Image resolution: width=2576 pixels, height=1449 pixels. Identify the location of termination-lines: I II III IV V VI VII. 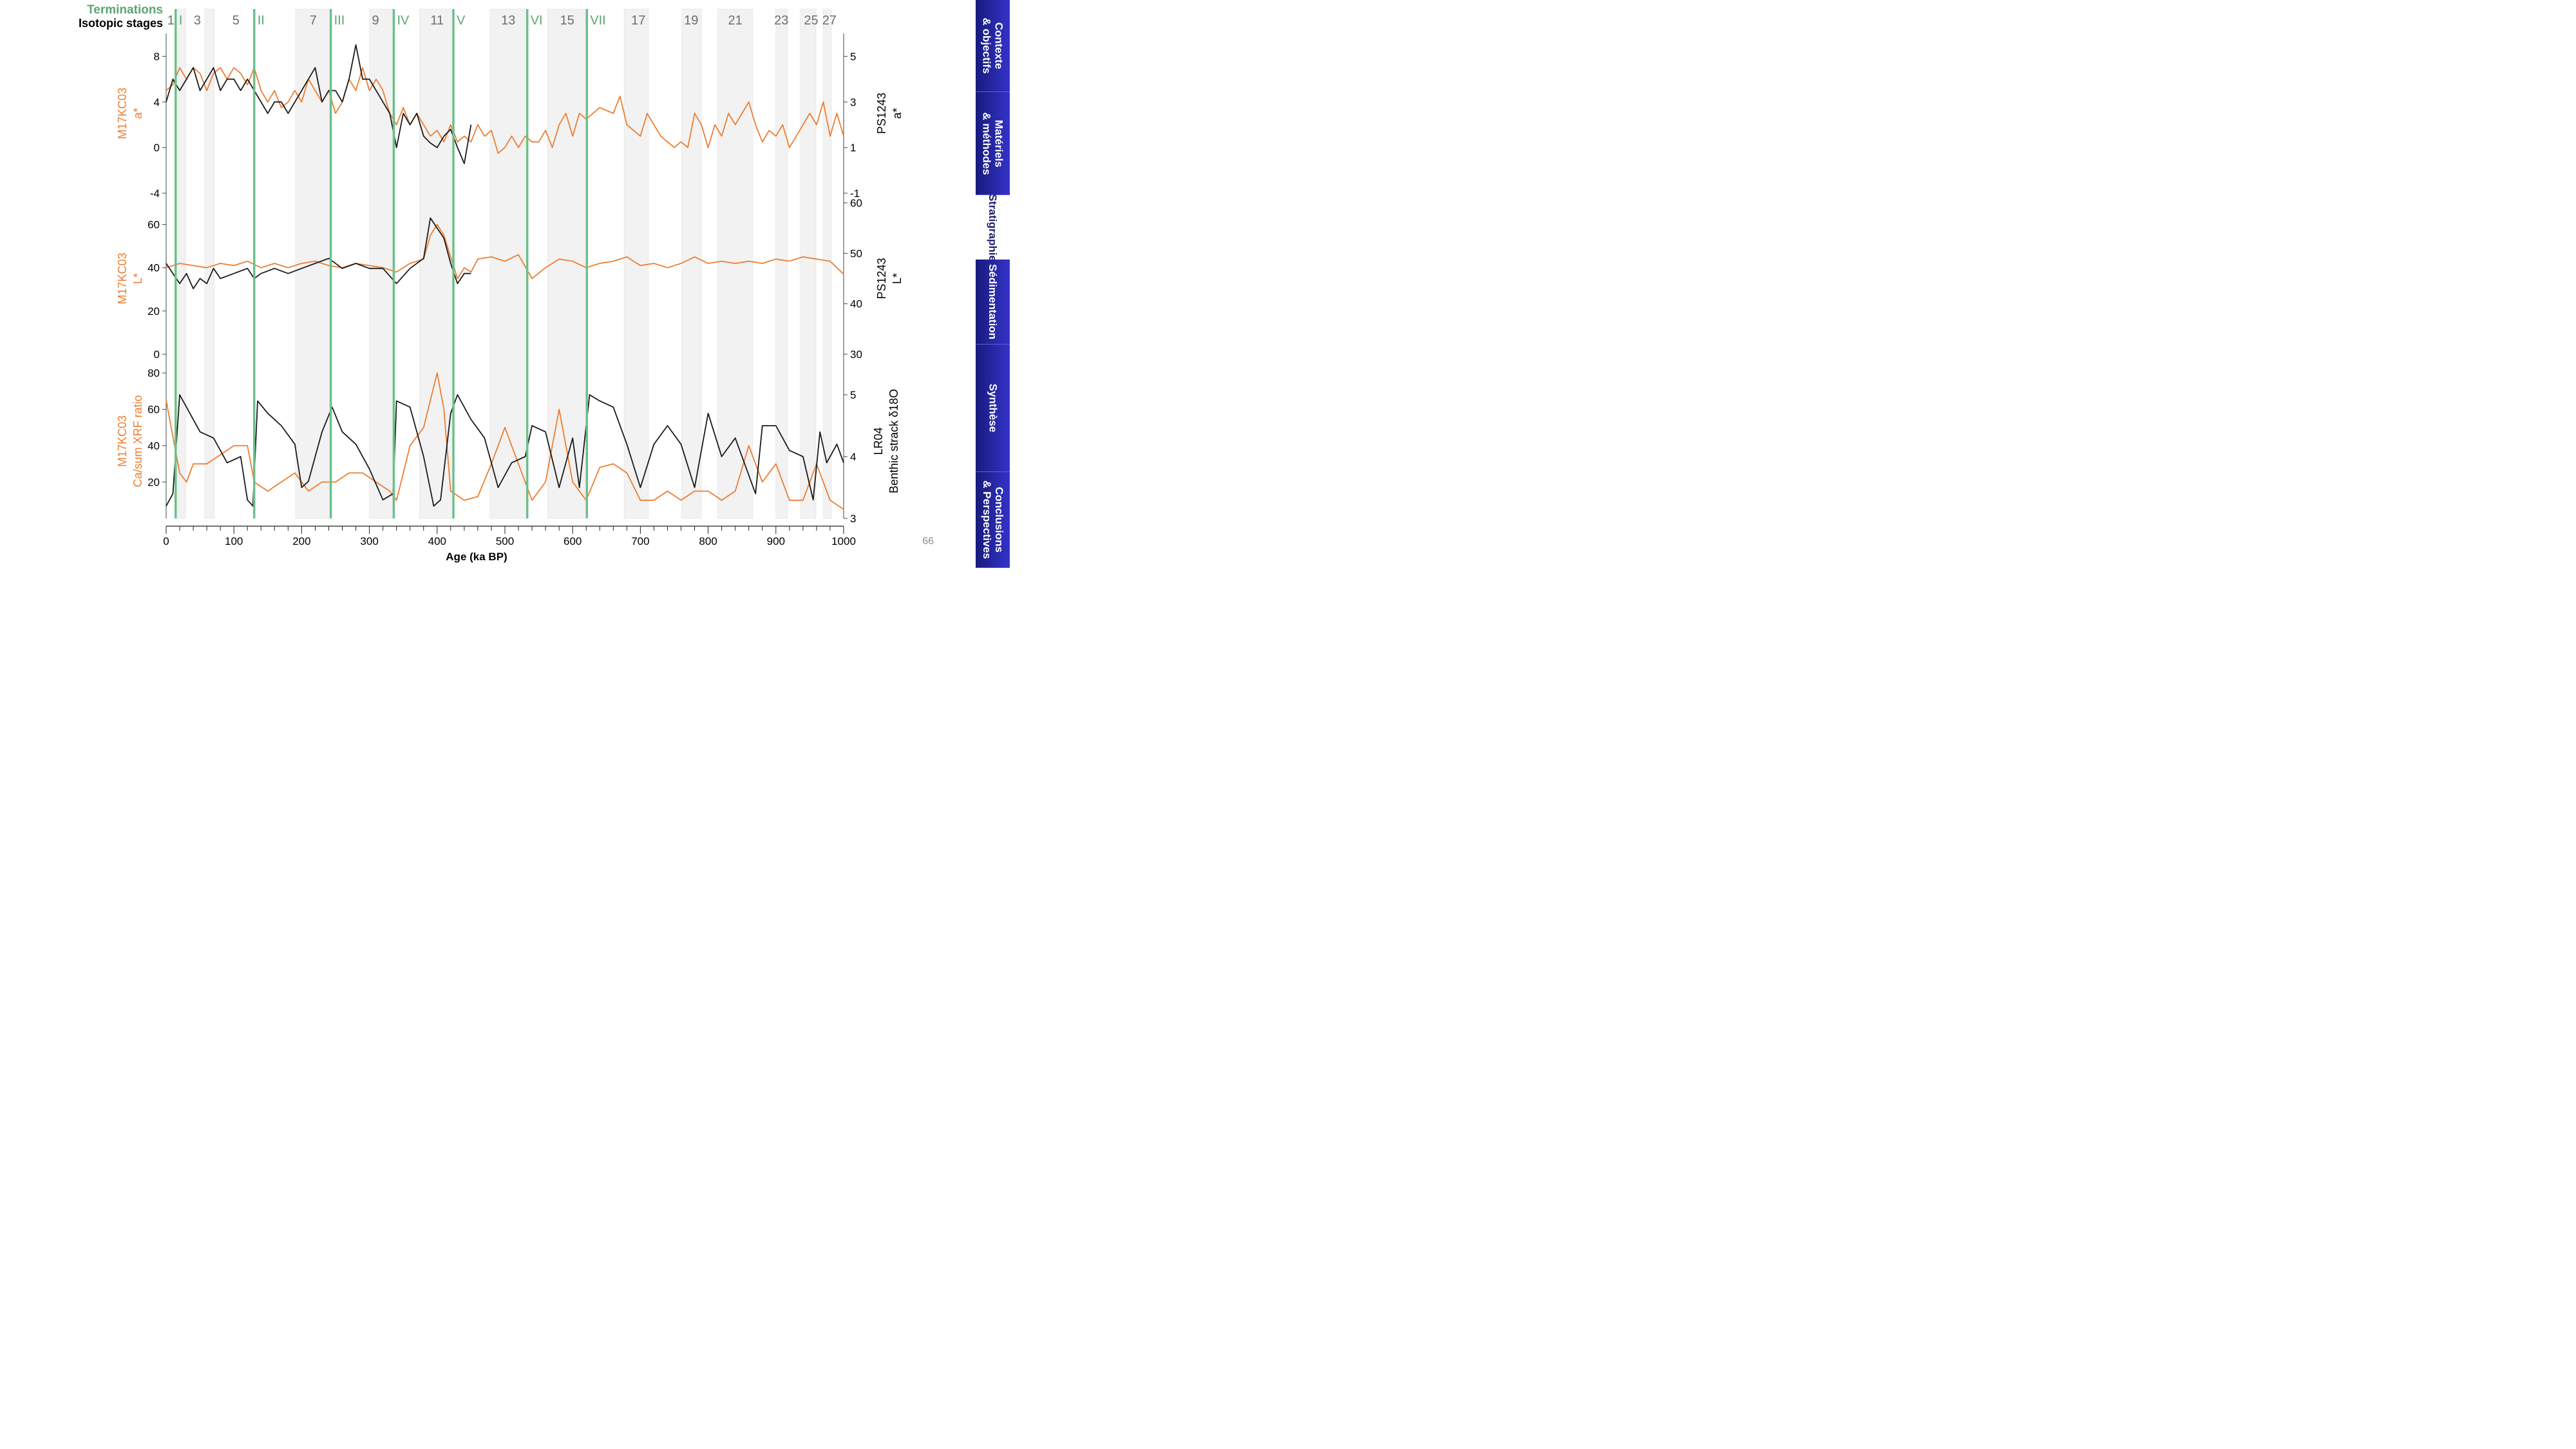
(390, 263).